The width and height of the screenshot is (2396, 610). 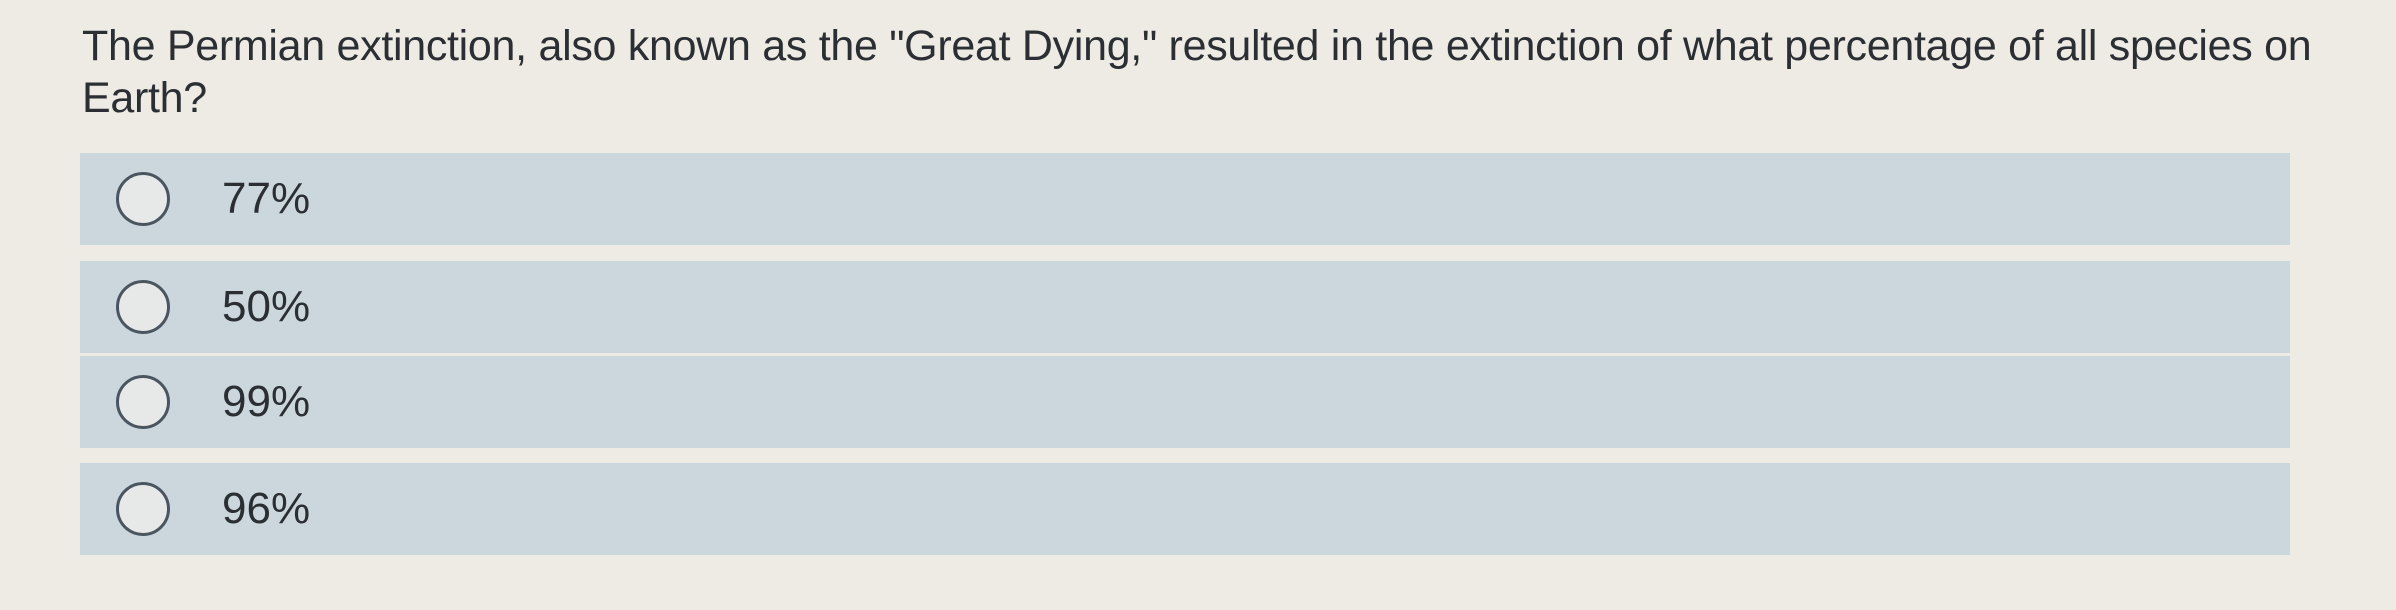 I want to click on option-label: 99%, so click(x=266, y=401).